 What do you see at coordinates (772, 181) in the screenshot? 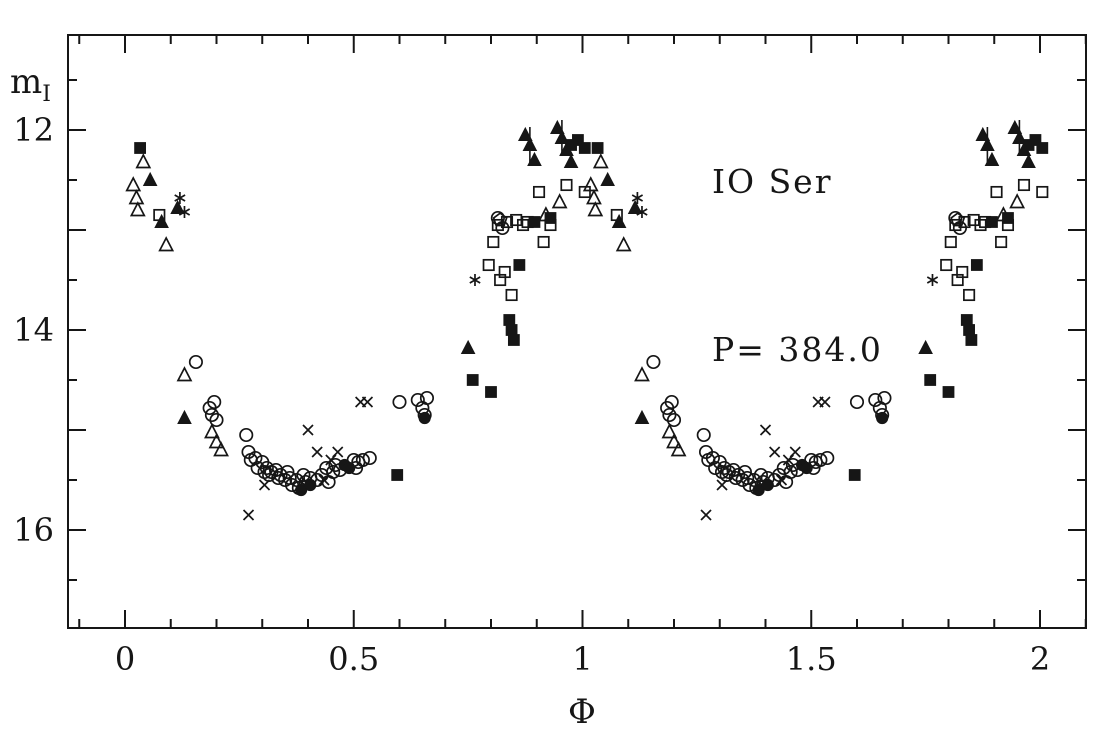
I see `star-name: IO Ser` at bounding box center [772, 181].